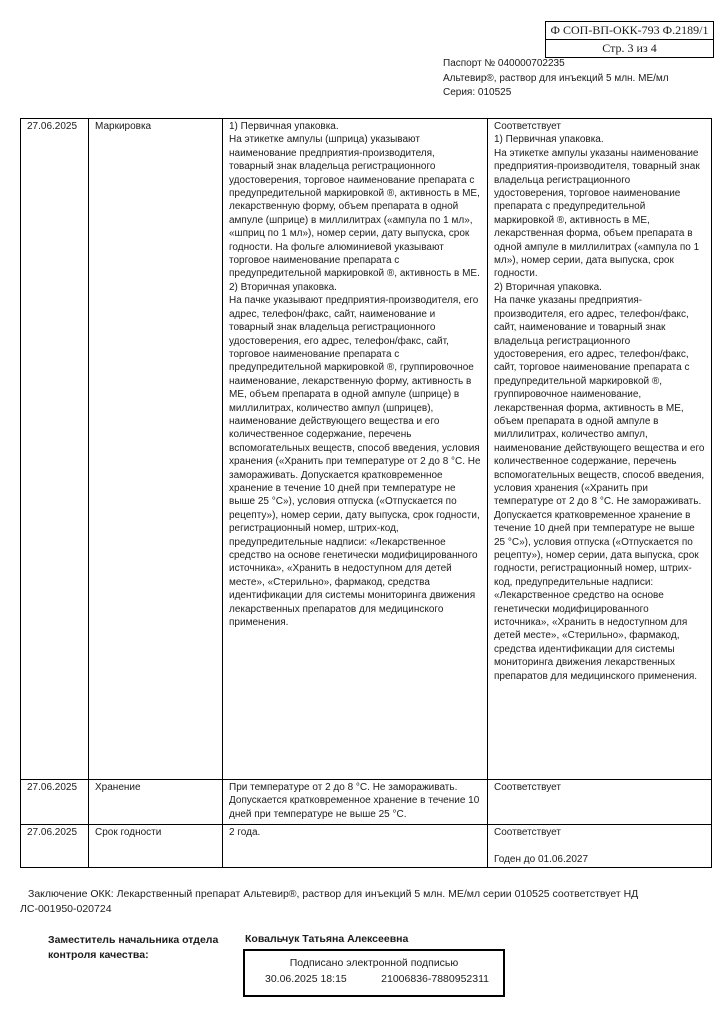 This screenshot has height=1024, width=724. What do you see at coordinates (527, 787) in the screenshot?
I see `result-cell: Соответствует` at bounding box center [527, 787].